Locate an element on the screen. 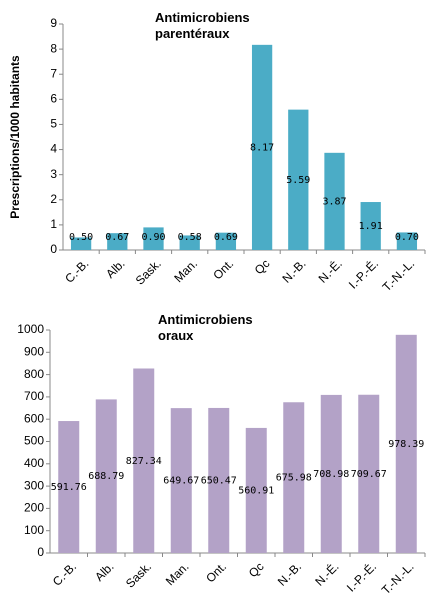 The image size is (434, 607). value-label: 0.50 is located at coordinates (81, 237).